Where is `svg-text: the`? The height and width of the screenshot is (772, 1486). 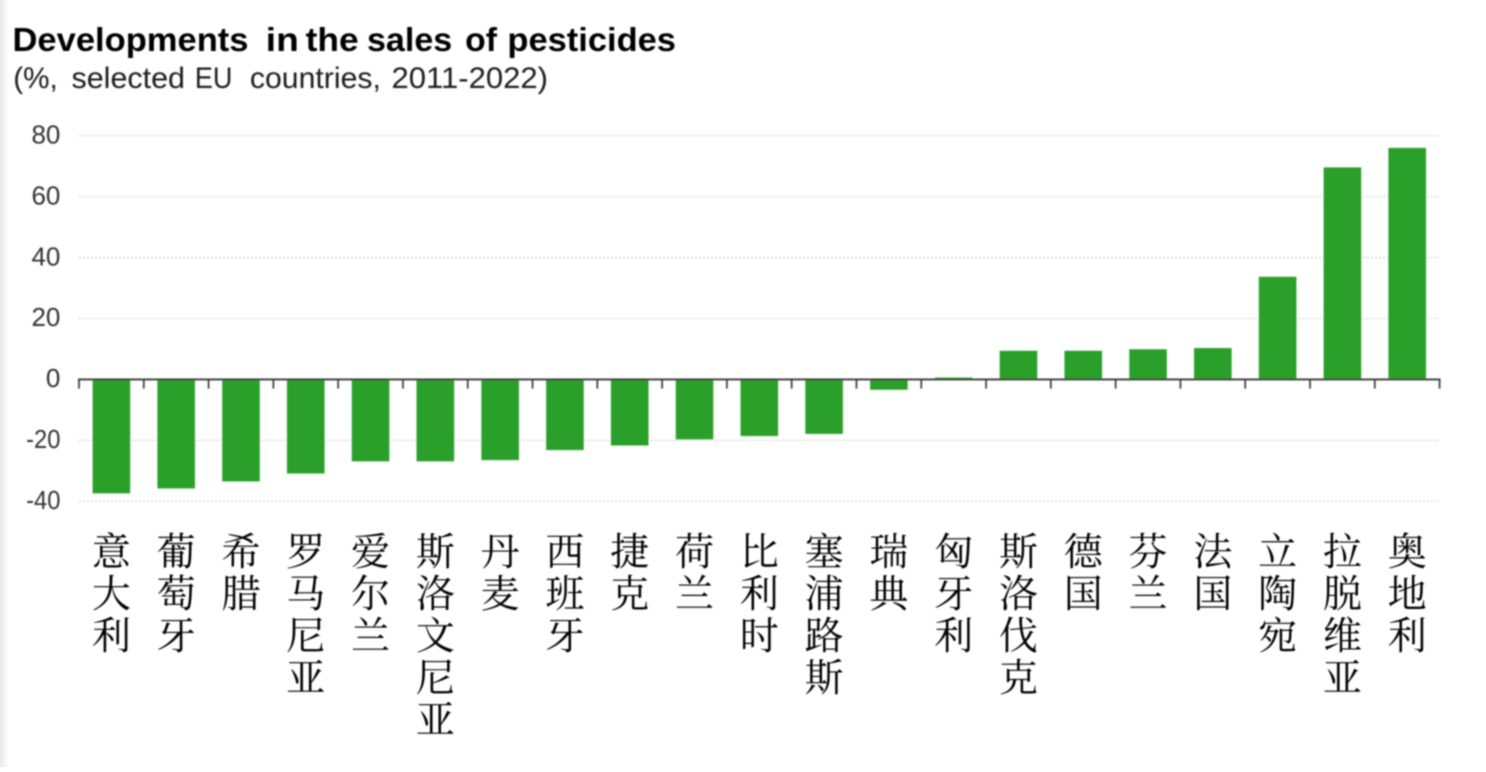 svg-text: the is located at coordinates (332, 40).